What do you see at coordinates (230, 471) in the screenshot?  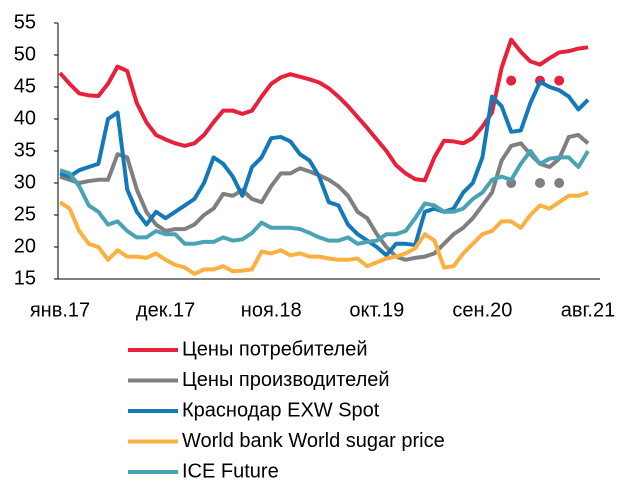 I see `legend-label: ICE Future` at bounding box center [230, 471].